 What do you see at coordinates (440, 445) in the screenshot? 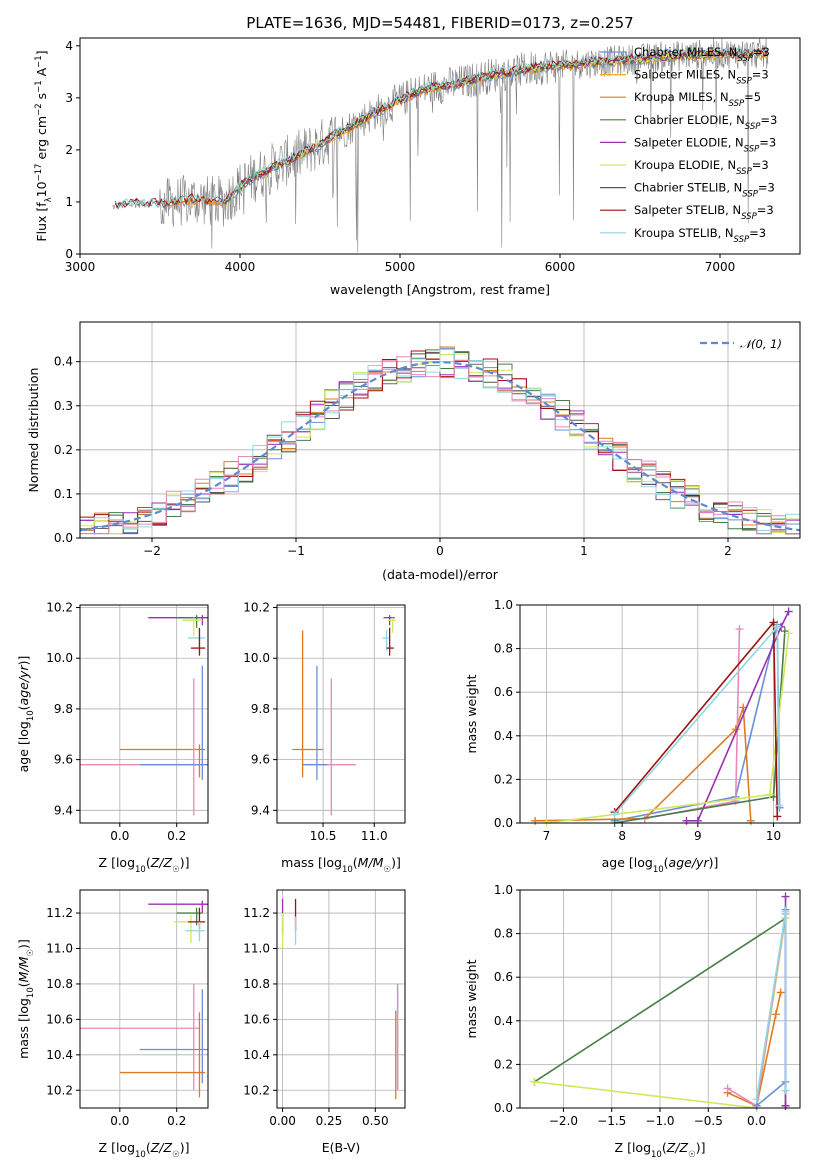
I see `histogram-pink` at bounding box center [440, 445].